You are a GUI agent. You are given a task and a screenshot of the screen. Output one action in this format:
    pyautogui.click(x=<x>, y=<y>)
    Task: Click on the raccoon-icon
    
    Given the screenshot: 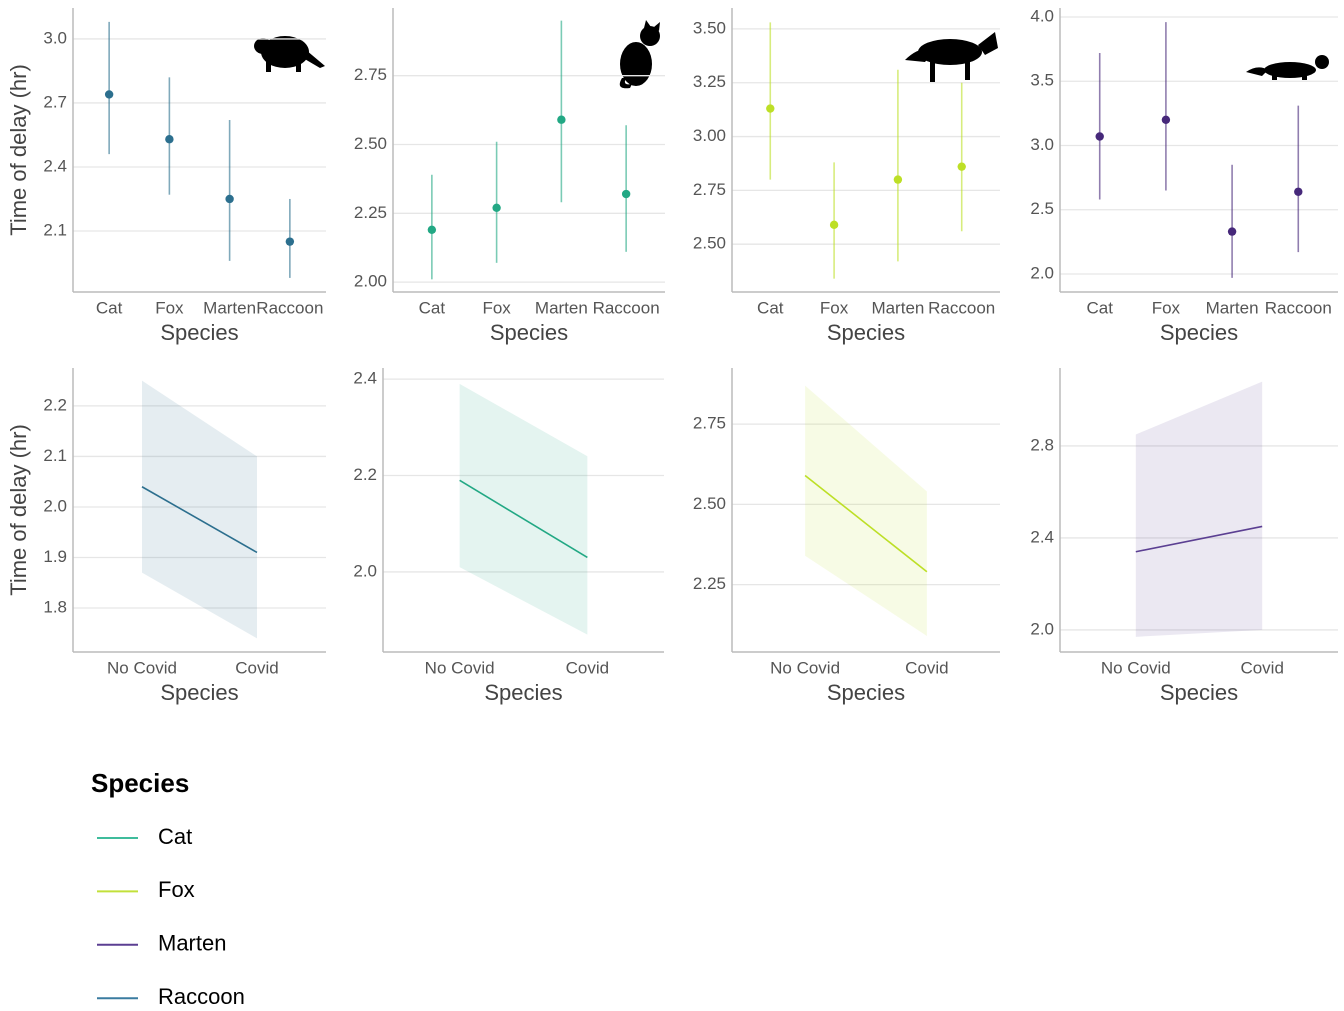 What is the action you would take?
    pyautogui.click(x=289, y=54)
    